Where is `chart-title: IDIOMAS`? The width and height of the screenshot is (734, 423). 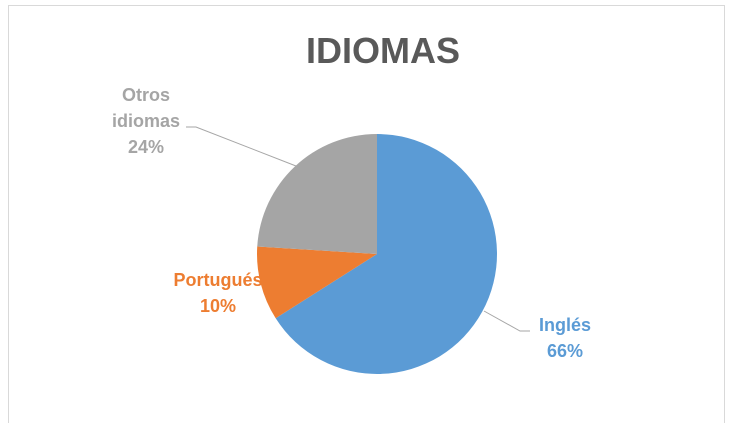 chart-title: IDIOMAS is located at coordinates (382, 50).